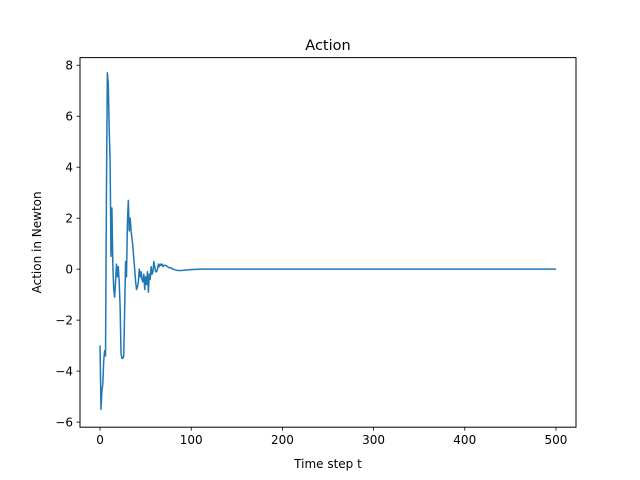 This screenshot has width=640, height=480. I want to click on y-tick-label: −4, so click(64, 371).